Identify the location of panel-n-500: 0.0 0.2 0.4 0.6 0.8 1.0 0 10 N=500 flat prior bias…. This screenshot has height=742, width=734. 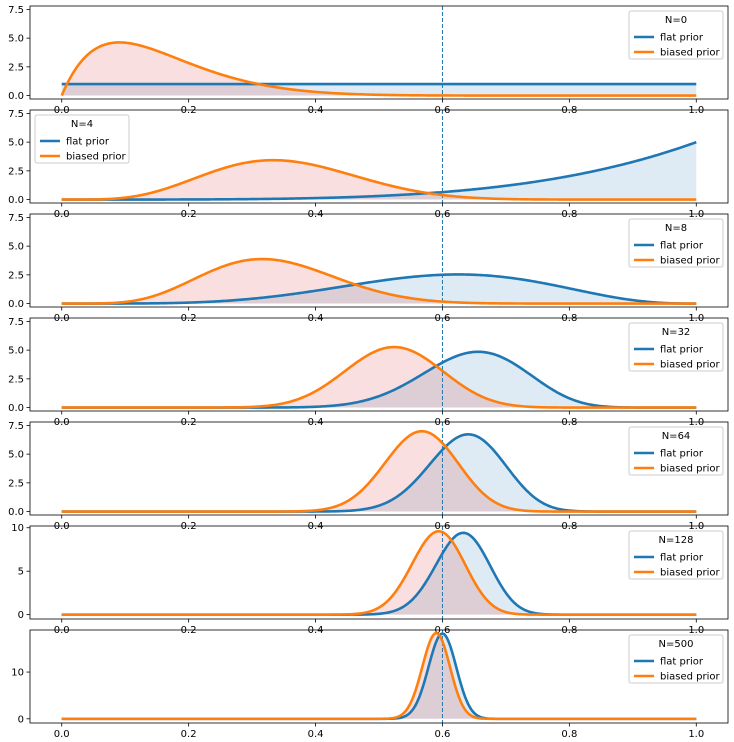
(370, 684).